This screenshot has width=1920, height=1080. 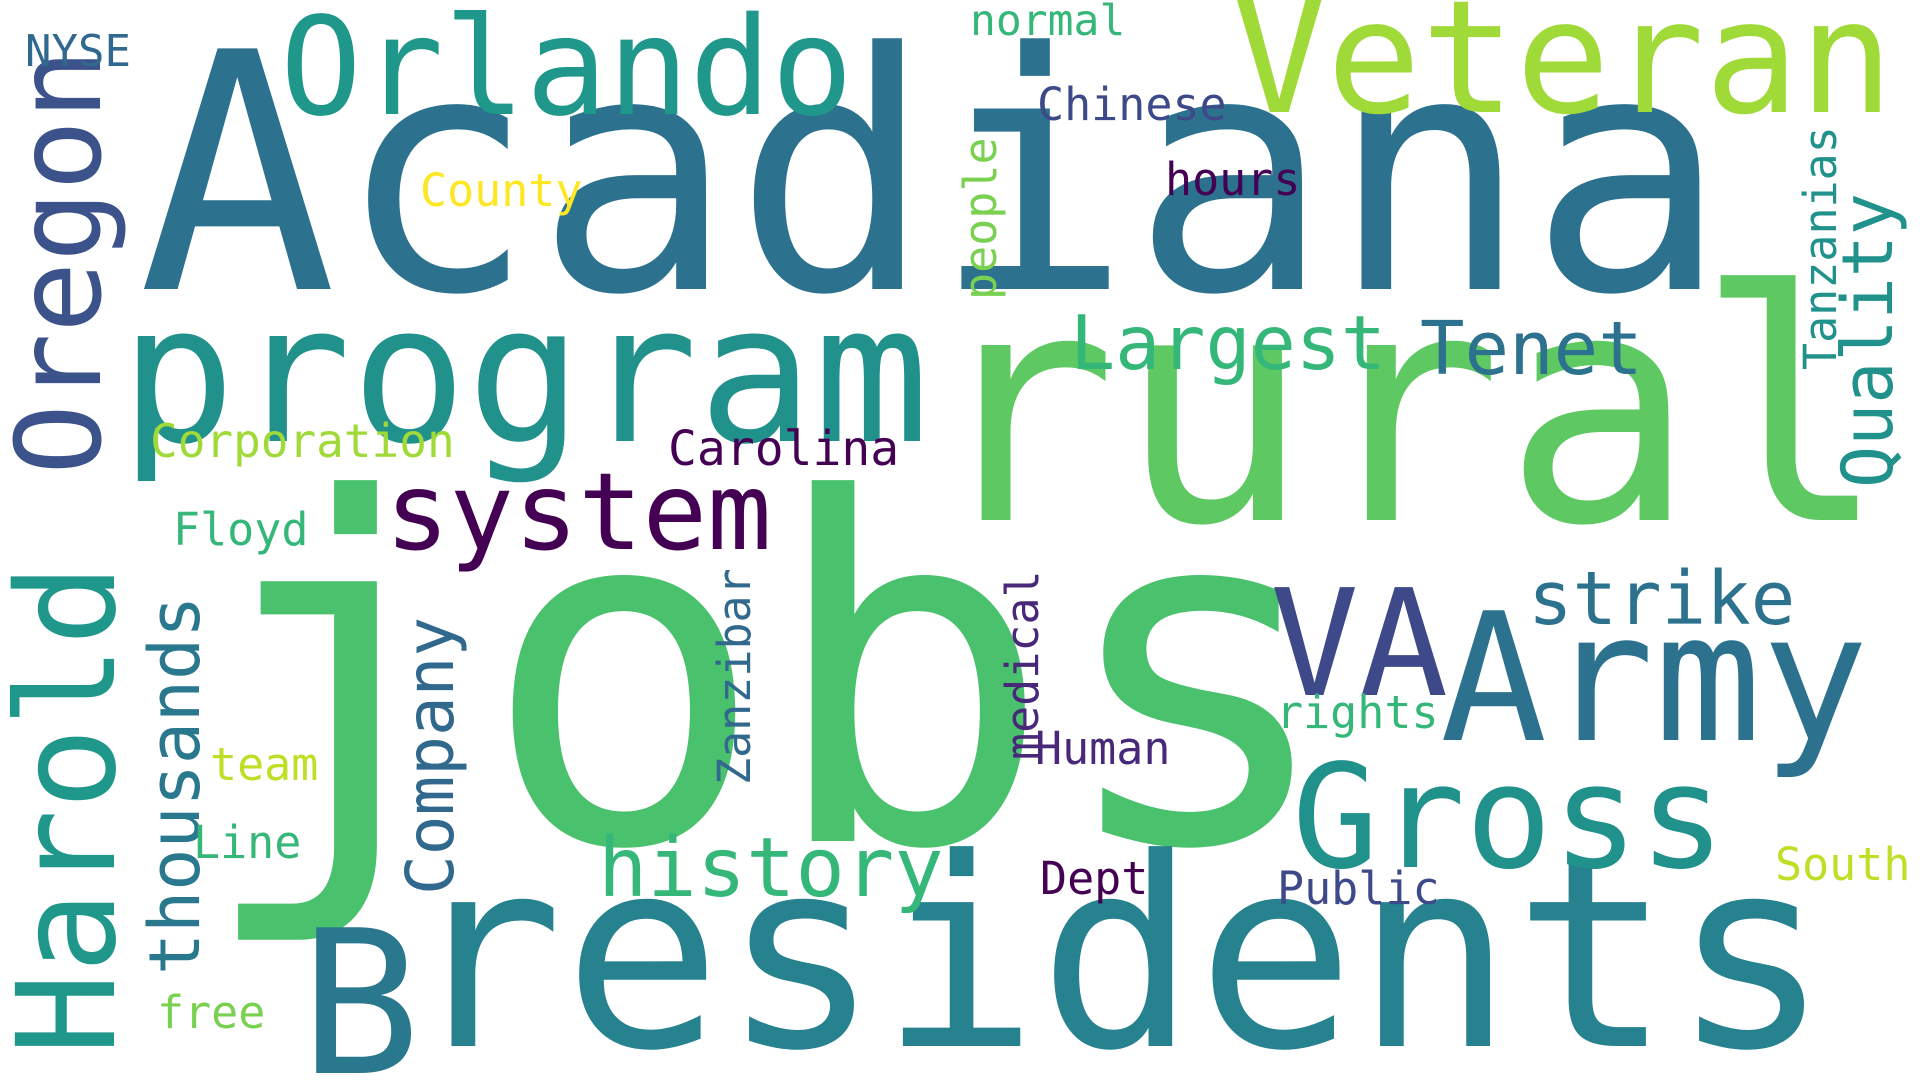 What do you see at coordinates (264, 764) in the screenshot?
I see `word-team: team` at bounding box center [264, 764].